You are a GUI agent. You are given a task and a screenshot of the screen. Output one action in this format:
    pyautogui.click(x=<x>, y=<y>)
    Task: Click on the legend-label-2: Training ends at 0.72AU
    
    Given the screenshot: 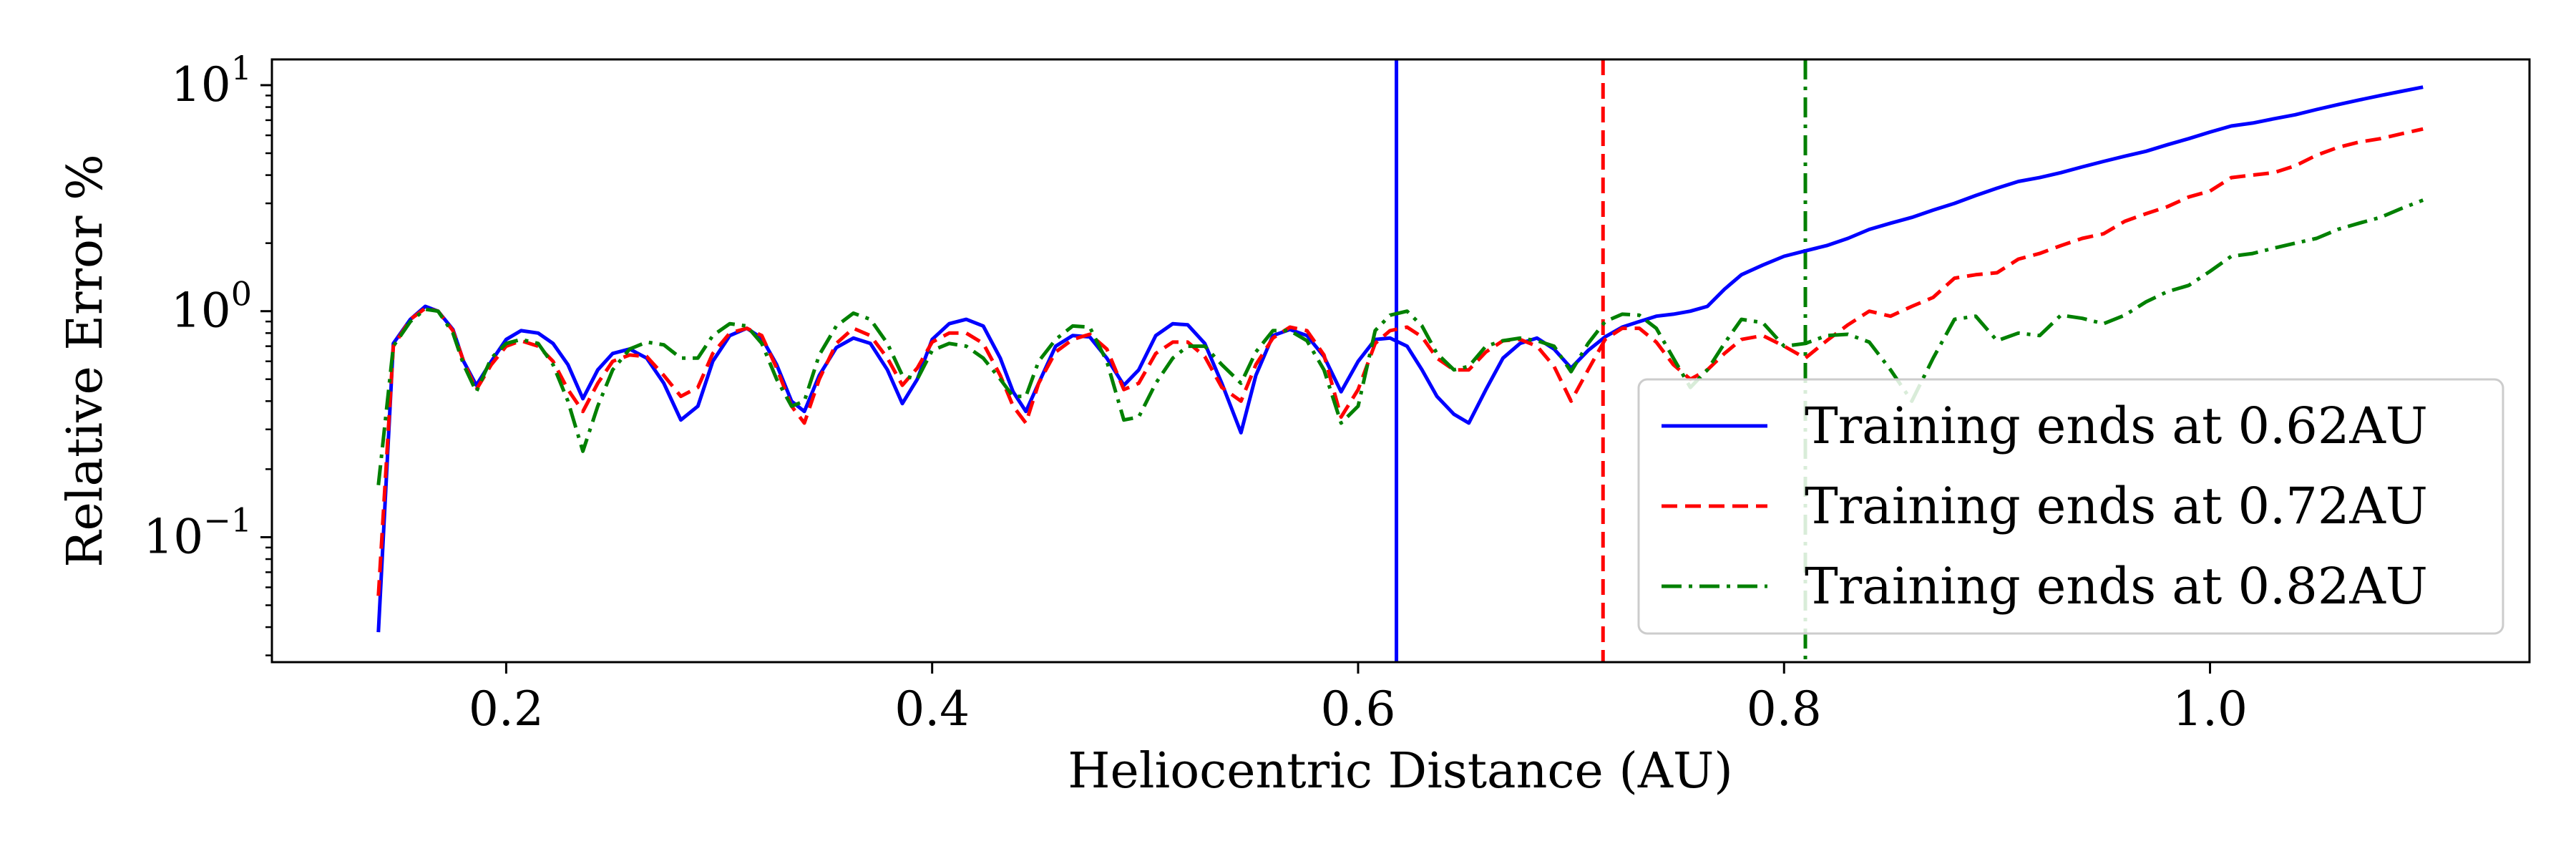 What is the action you would take?
    pyautogui.click(x=2116, y=506)
    